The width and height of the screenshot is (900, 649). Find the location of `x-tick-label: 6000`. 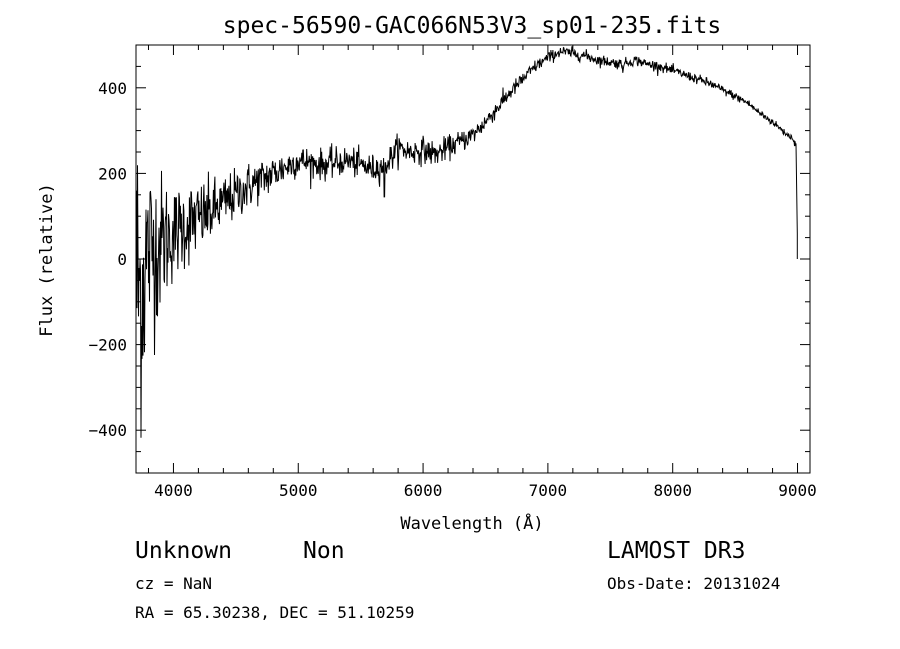

x-tick-label: 6000 is located at coordinates (423, 490).